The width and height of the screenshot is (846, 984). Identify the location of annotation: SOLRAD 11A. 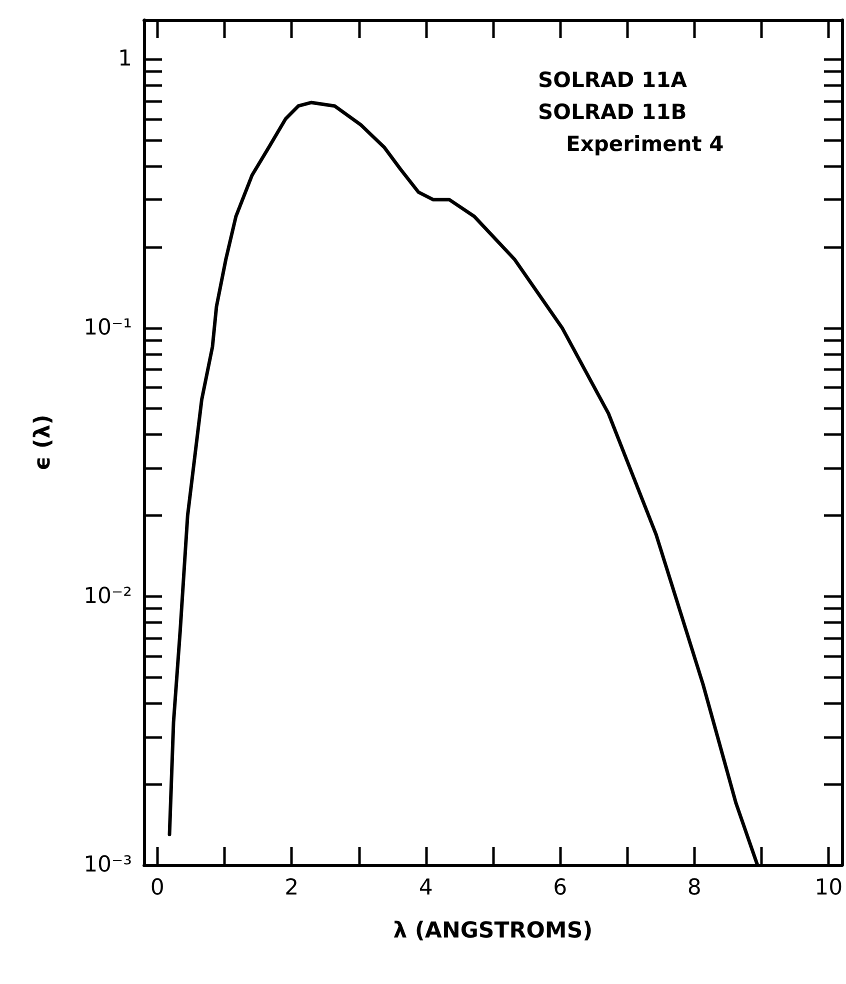
(612, 80).